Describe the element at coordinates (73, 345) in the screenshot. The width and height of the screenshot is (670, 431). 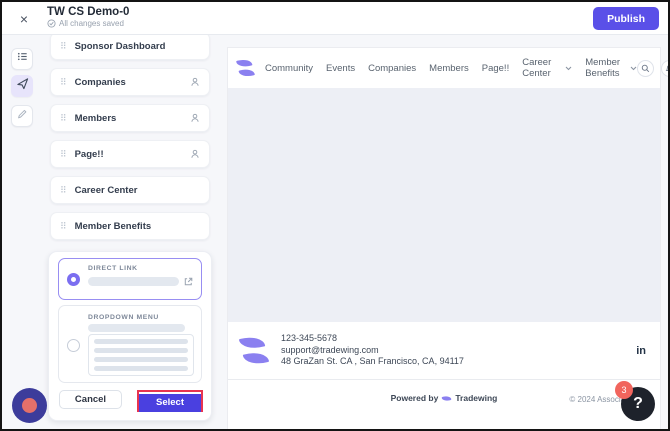
I see `dropdown-menu-radio` at that location.